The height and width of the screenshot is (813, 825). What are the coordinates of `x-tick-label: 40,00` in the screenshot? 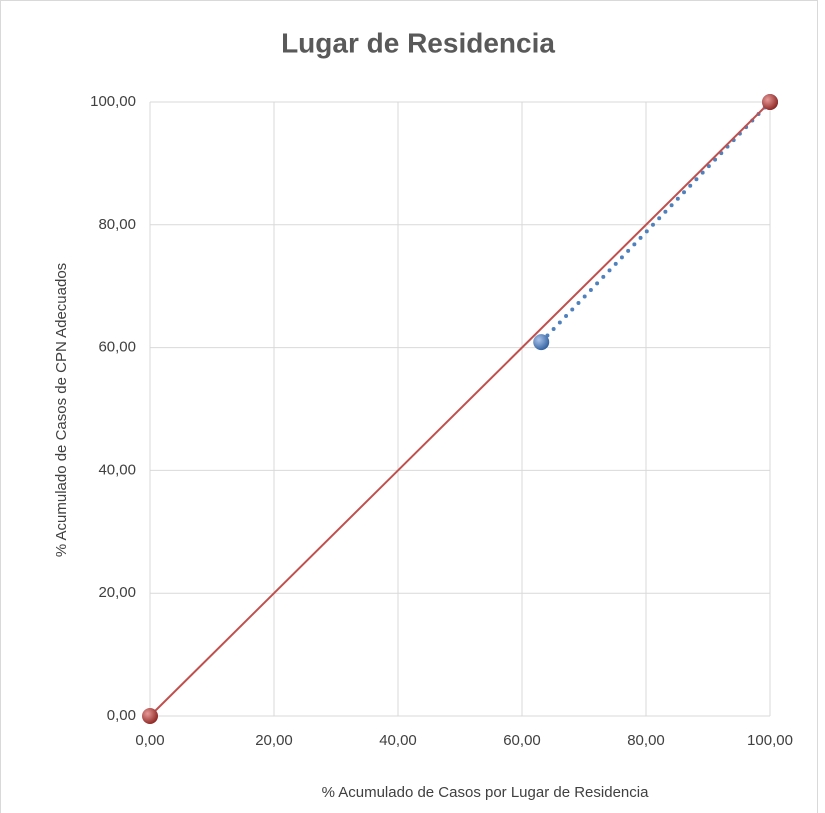 It's located at (398, 740).